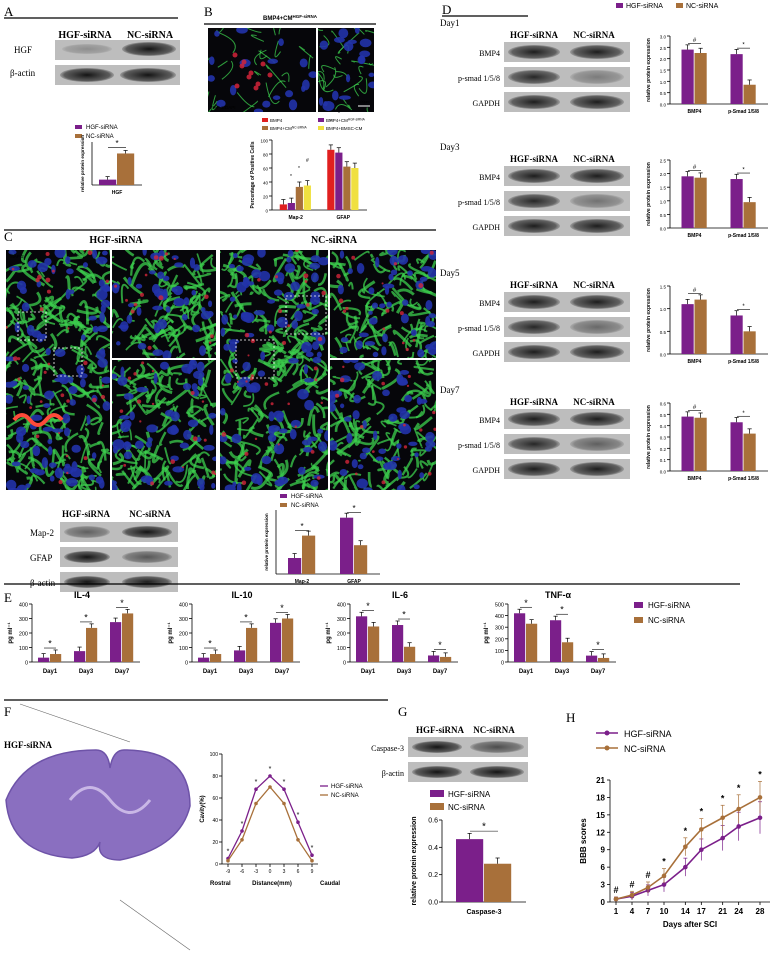  I want to click on panel-h-tick-label: 15, so click(600, 815).